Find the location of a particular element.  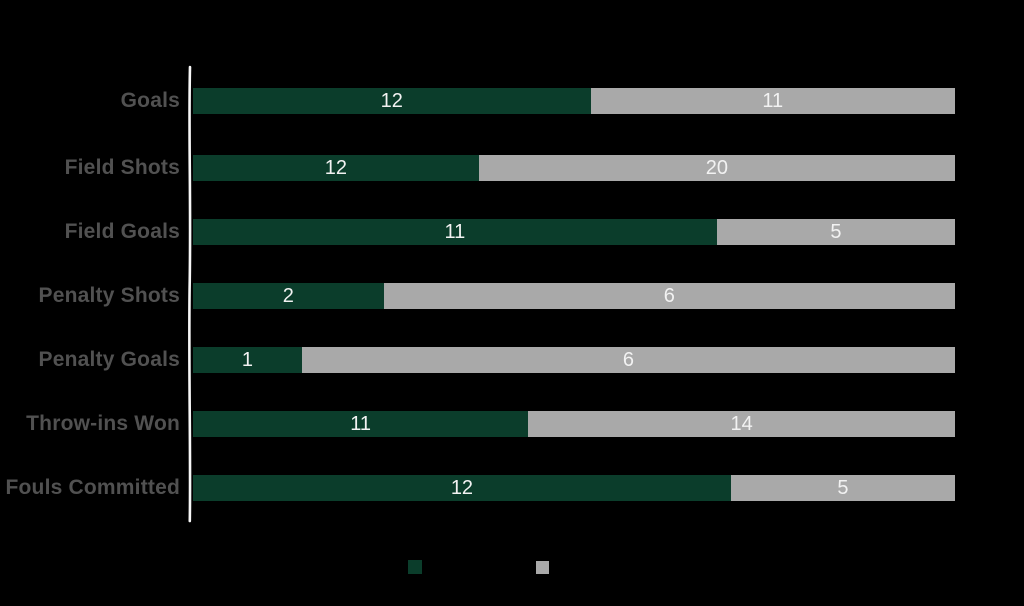

stacked-bar: 12 11 is located at coordinates (574, 101).